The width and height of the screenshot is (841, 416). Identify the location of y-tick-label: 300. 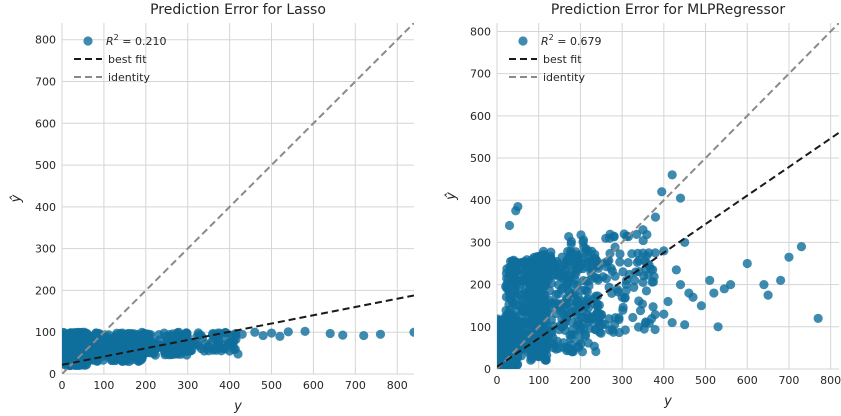
(480, 242).